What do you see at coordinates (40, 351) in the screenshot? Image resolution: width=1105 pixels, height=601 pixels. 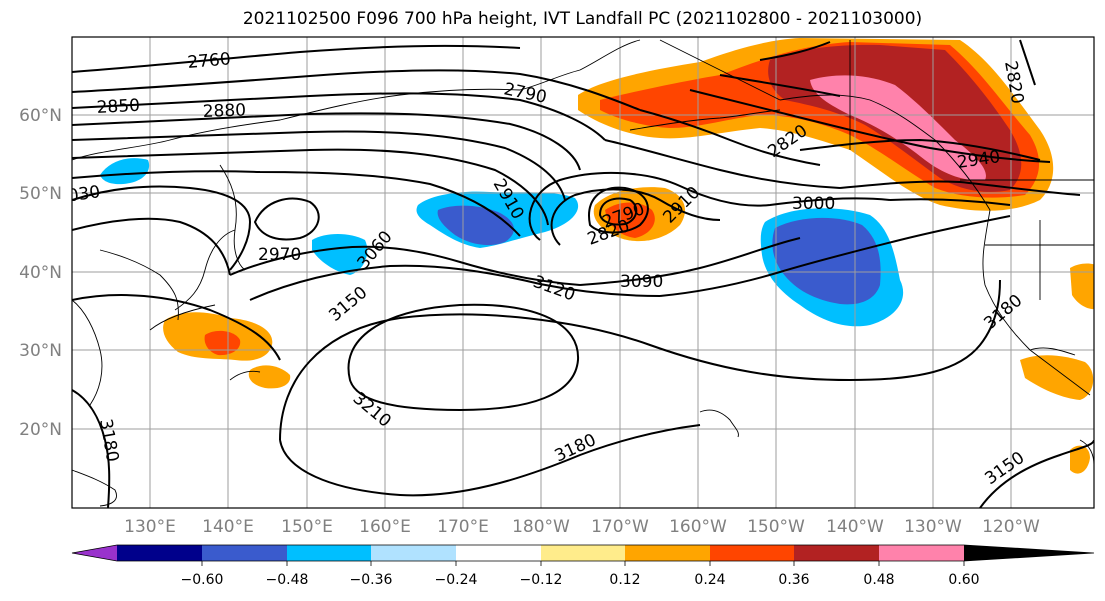 I see `lat-label: 30°N` at bounding box center [40, 351].